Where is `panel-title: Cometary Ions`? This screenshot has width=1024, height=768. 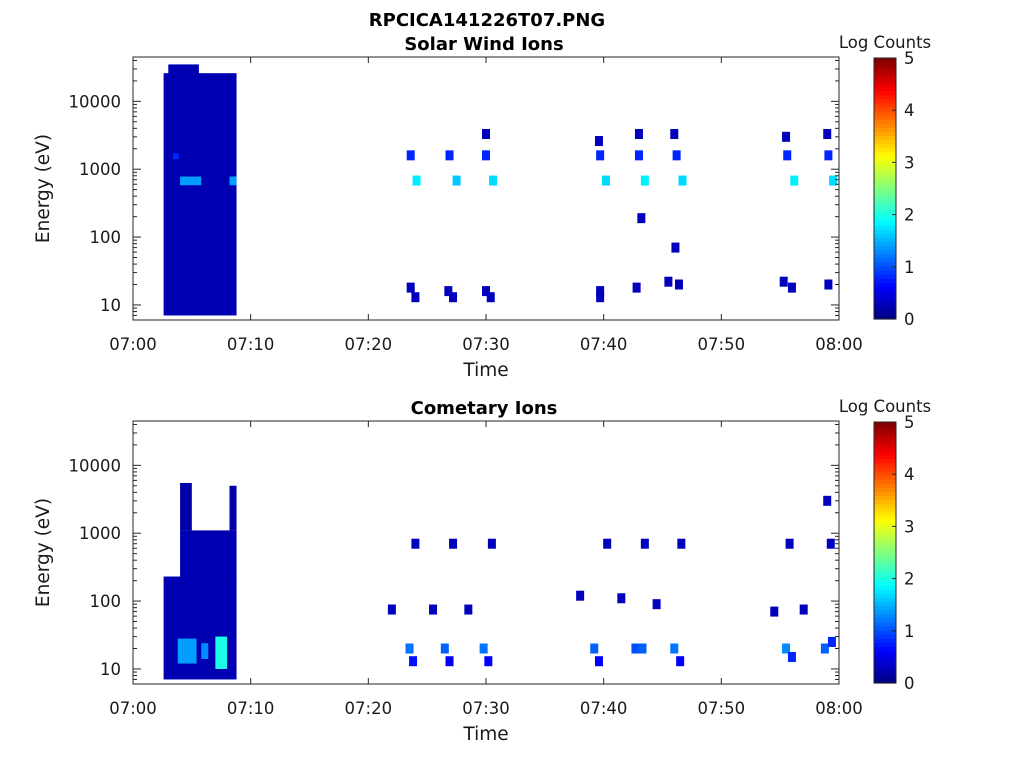 panel-title: Cometary Ions is located at coordinates (484, 408).